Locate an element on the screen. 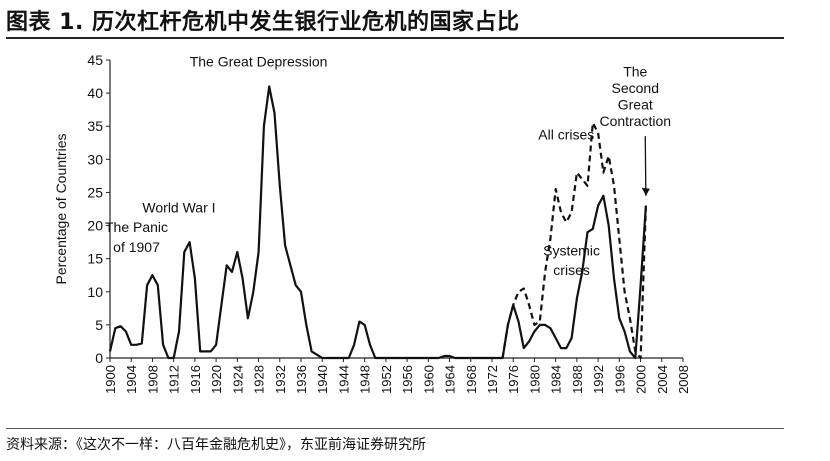  y-tick-label: 5 is located at coordinates (99, 325).